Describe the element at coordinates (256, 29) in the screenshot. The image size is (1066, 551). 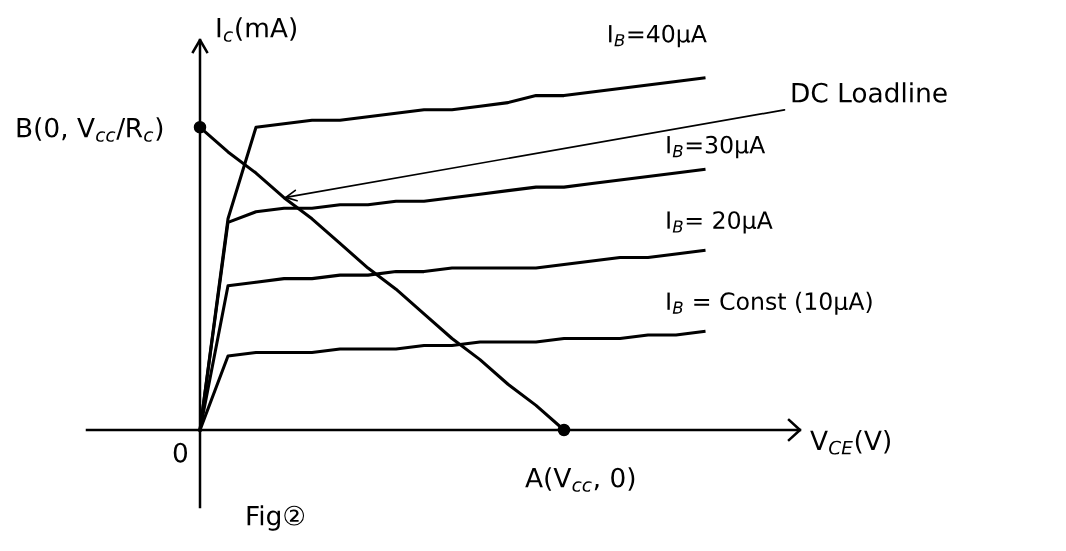
I see `y-axis-title: I$_{c}$(mA)` at that location.